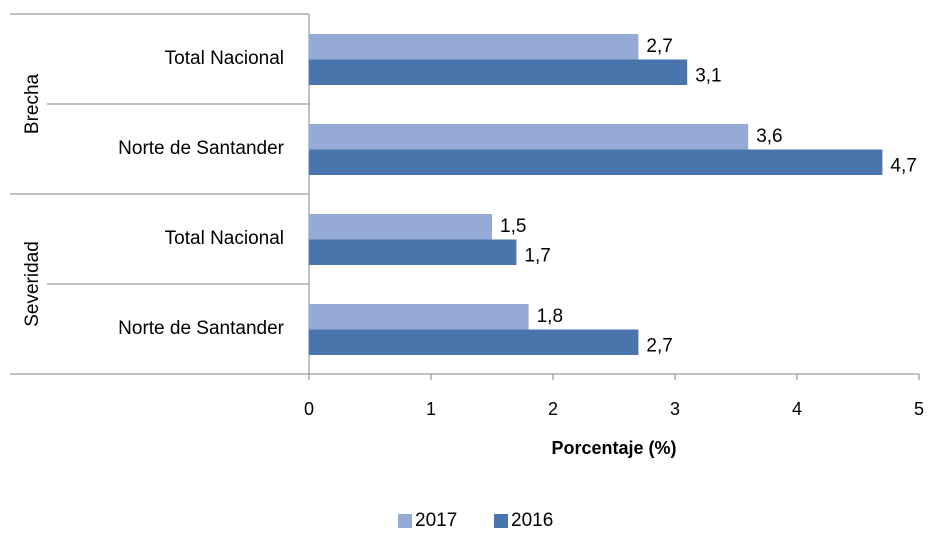 This screenshot has height=533, width=933. I want to click on x-axis-title: Porcentaje (%), so click(613, 448).